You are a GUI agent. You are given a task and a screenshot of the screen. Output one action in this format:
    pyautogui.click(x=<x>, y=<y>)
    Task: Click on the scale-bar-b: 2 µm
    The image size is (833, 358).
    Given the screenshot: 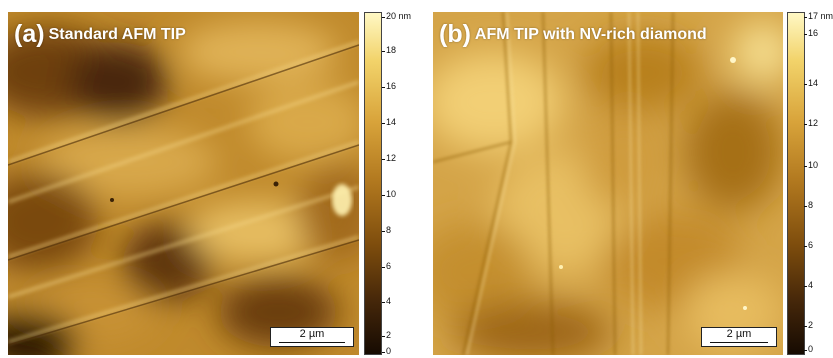 What is the action you would take?
    pyautogui.click(x=739, y=337)
    